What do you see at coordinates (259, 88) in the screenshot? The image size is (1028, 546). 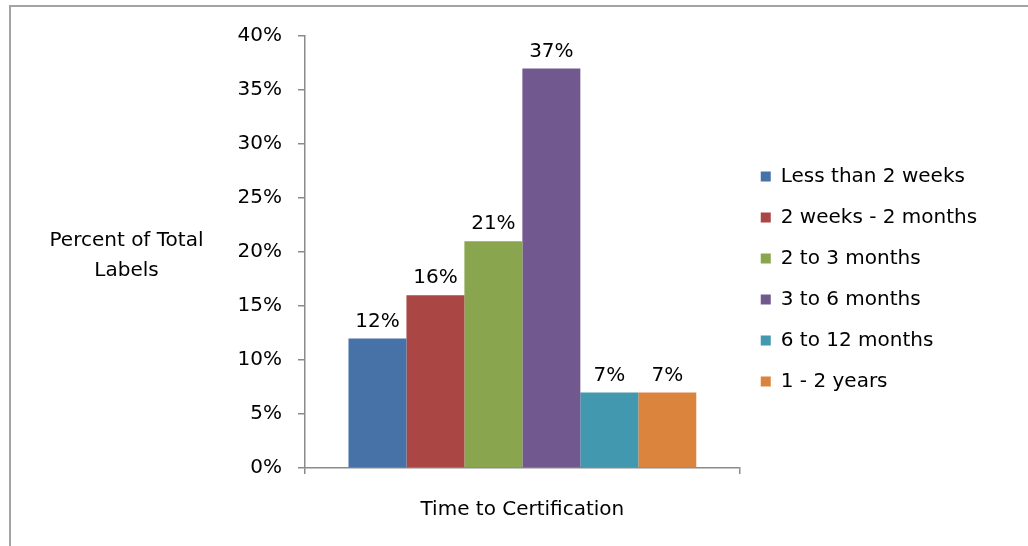 I see `y-tick-label: 35%` at bounding box center [259, 88].